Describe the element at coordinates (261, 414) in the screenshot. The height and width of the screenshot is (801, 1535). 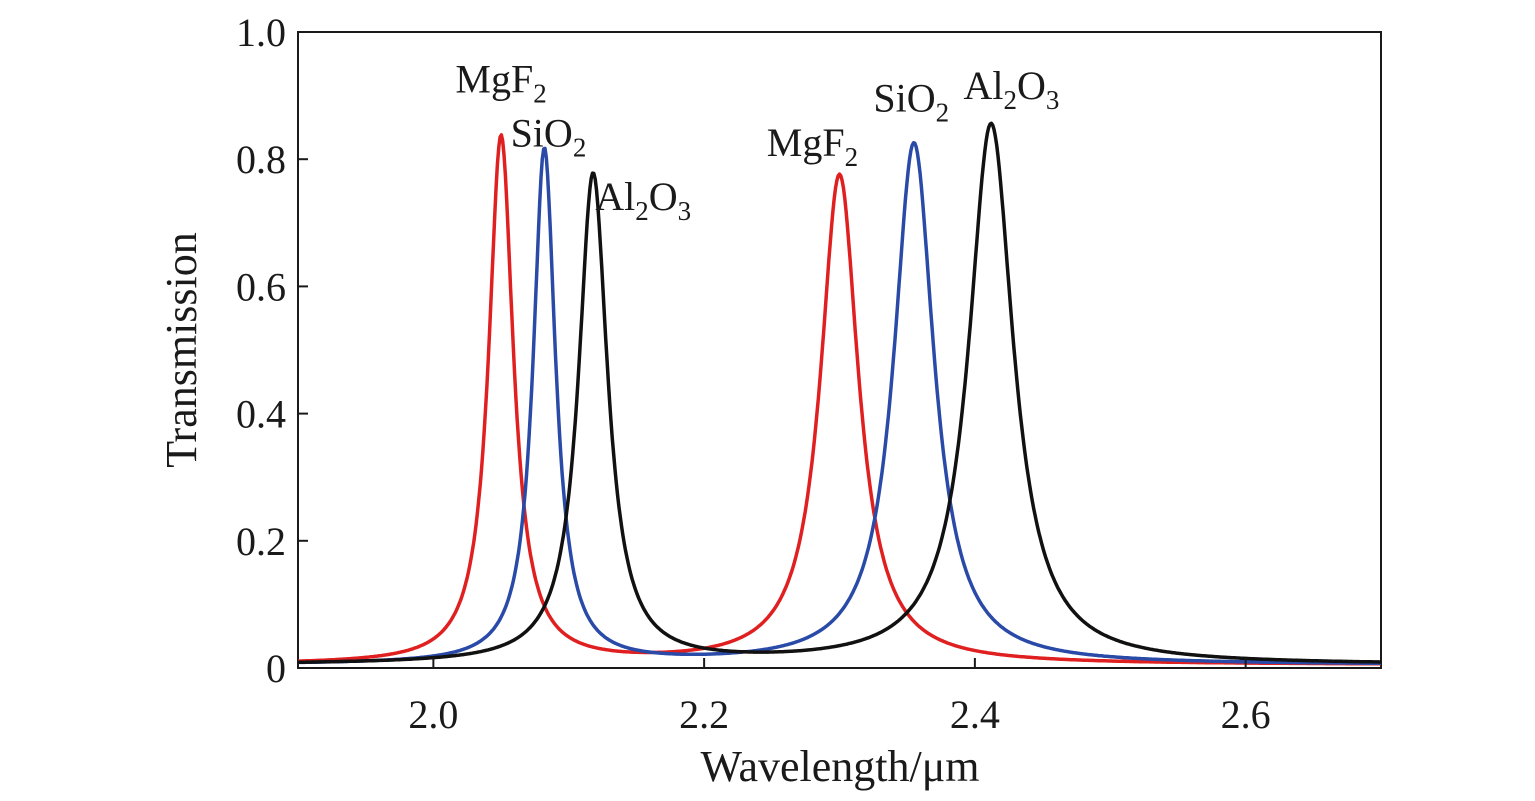
I see `y-tick-label: 0.4` at that location.